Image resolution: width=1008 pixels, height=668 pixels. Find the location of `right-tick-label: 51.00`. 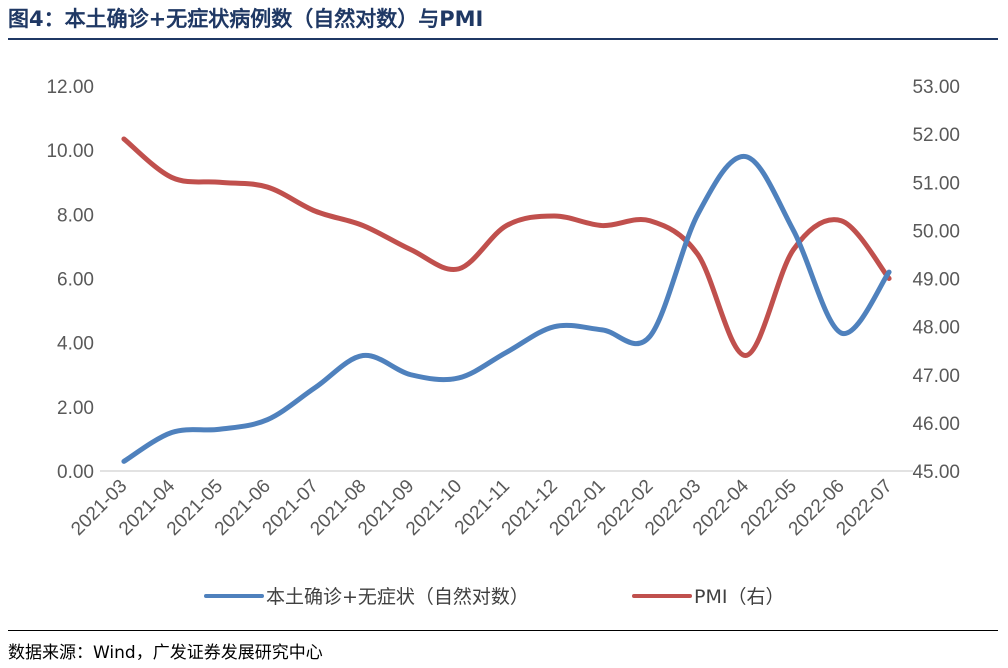

right-tick-label: 51.00 is located at coordinates (936, 183).